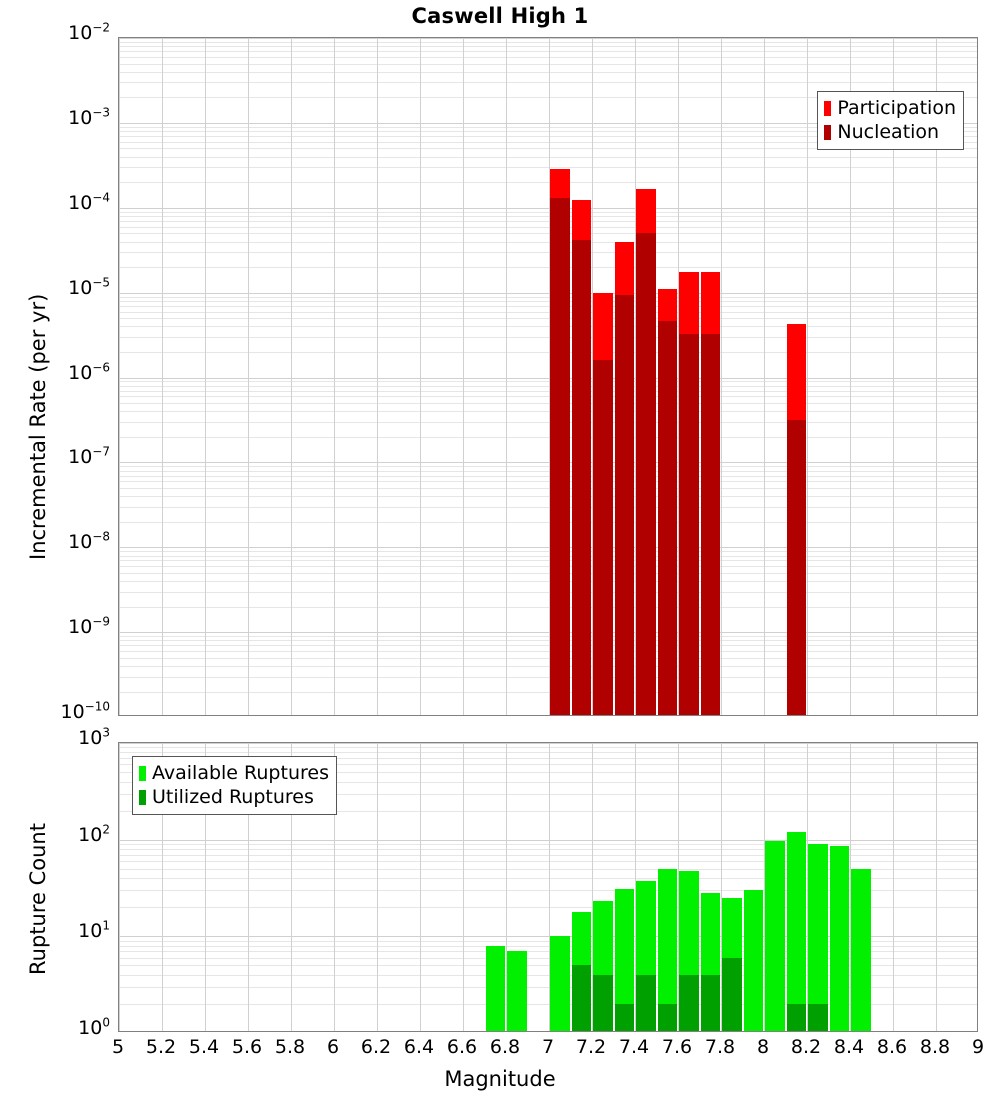 Image resolution: width=1000 pixels, height=1100 pixels. Describe the element at coordinates (94, 1027) in the screenshot. I see `y-tick-label: 10⁰` at that location.